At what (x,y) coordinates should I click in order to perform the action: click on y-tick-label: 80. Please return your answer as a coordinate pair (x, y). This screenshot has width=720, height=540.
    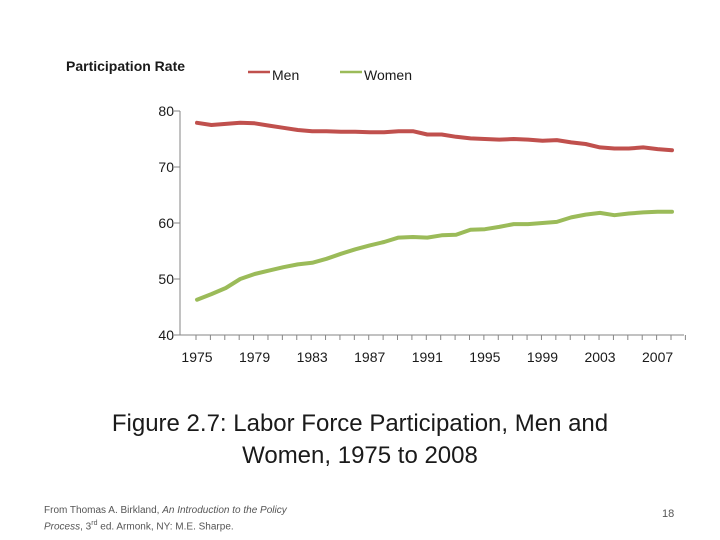
    Looking at the image, I should click on (166, 111).